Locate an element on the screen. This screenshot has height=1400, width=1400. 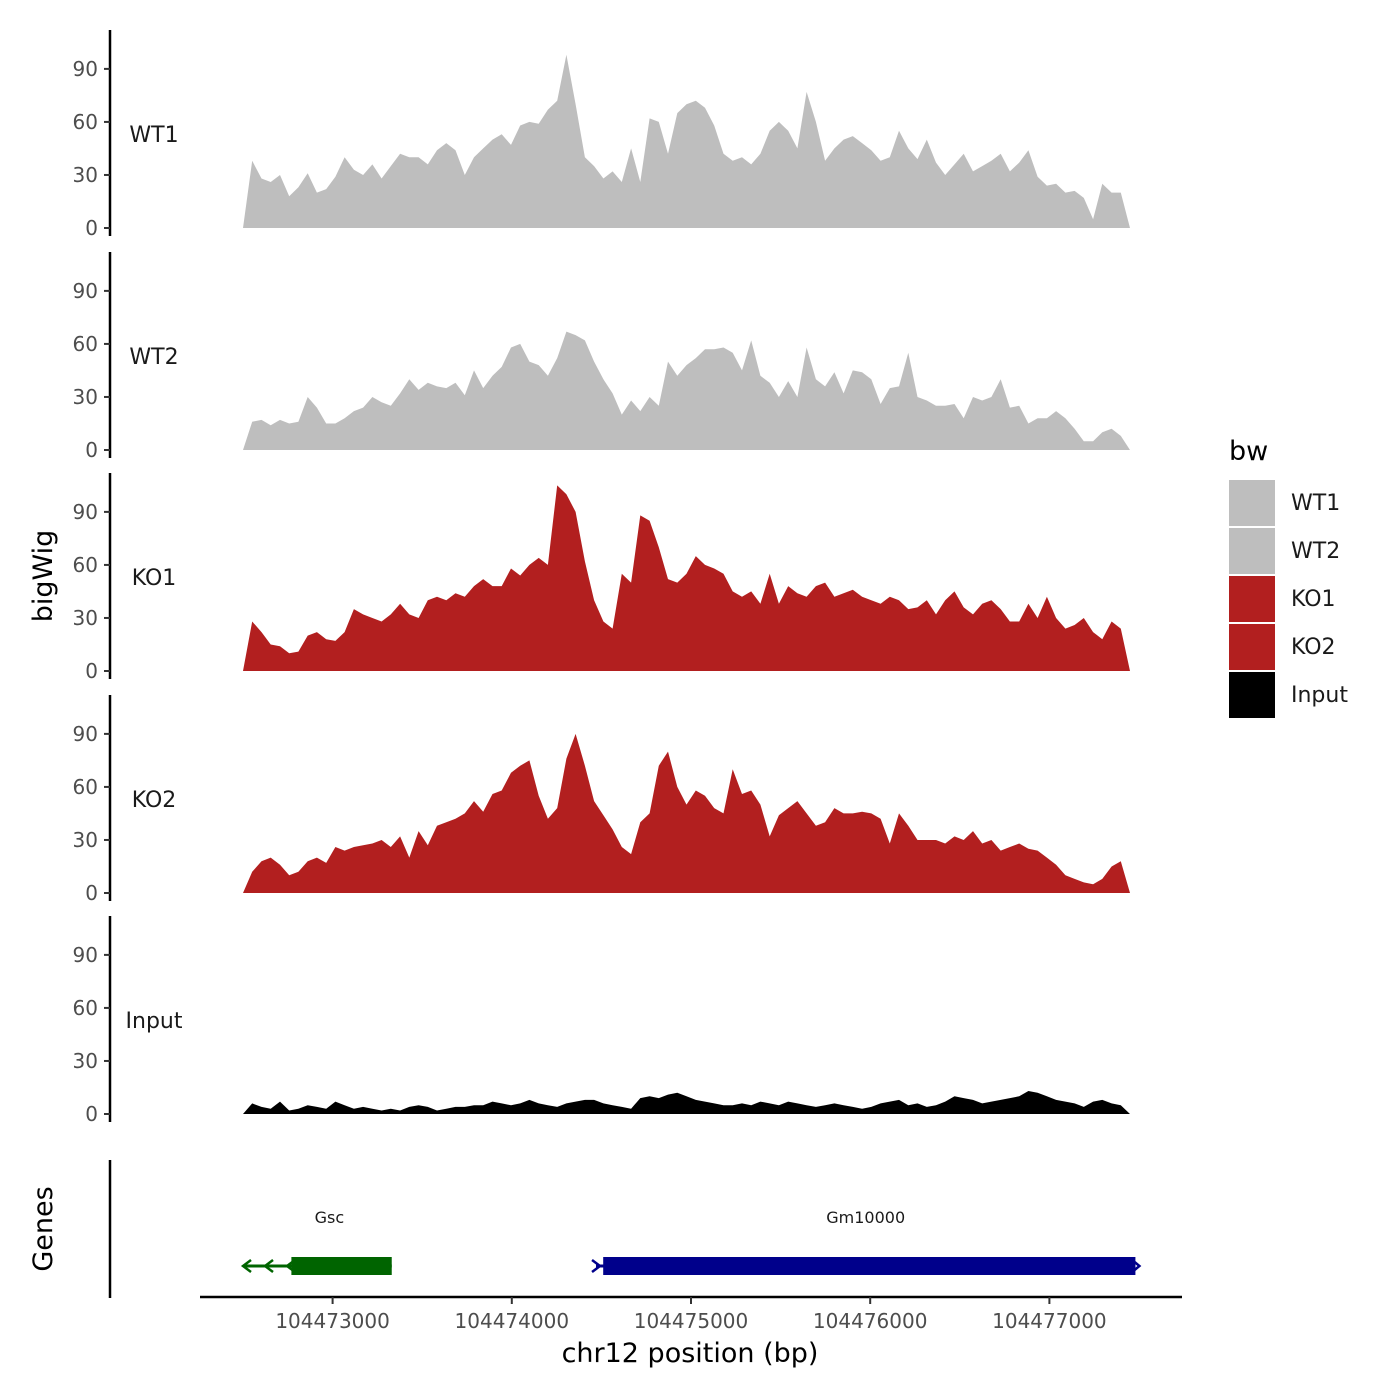
track-wt1: 0 30 60 90 WT1 is located at coordinates (601, 135).